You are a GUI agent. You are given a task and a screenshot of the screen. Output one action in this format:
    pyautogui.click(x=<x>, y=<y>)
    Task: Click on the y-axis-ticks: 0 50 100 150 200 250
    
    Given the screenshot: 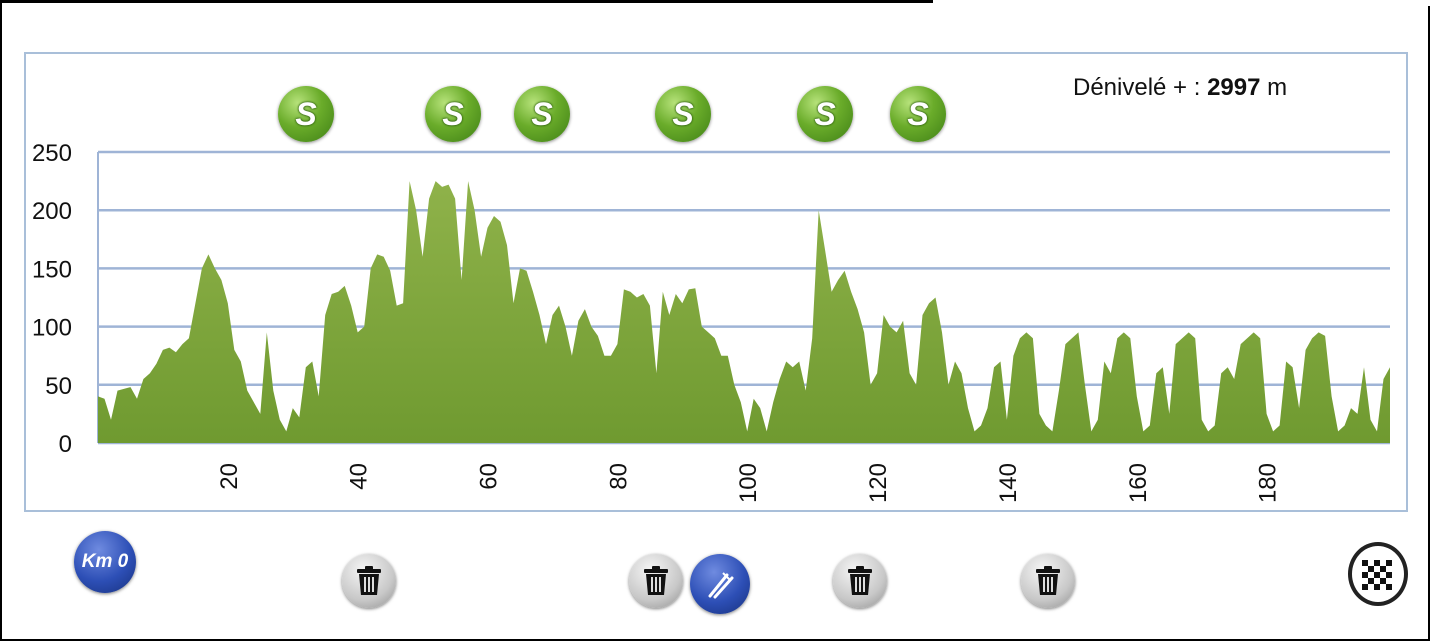 What is the action you would take?
    pyautogui.click(x=52, y=299)
    